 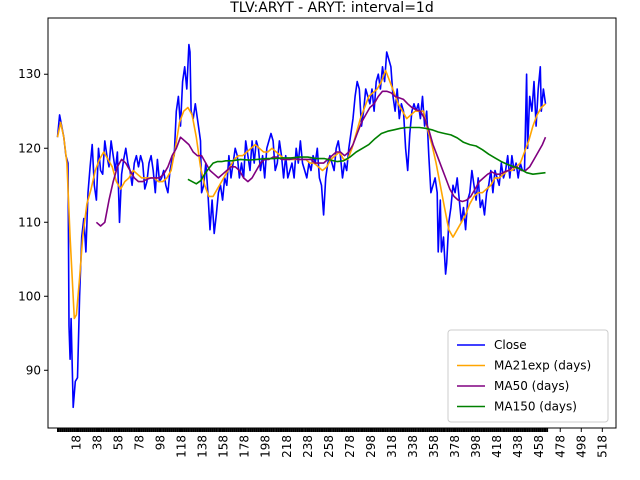 What do you see at coordinates (371, 446) in the screenshot?
I see `x-tick-label-14: 298` at bounding box center [371, 446].